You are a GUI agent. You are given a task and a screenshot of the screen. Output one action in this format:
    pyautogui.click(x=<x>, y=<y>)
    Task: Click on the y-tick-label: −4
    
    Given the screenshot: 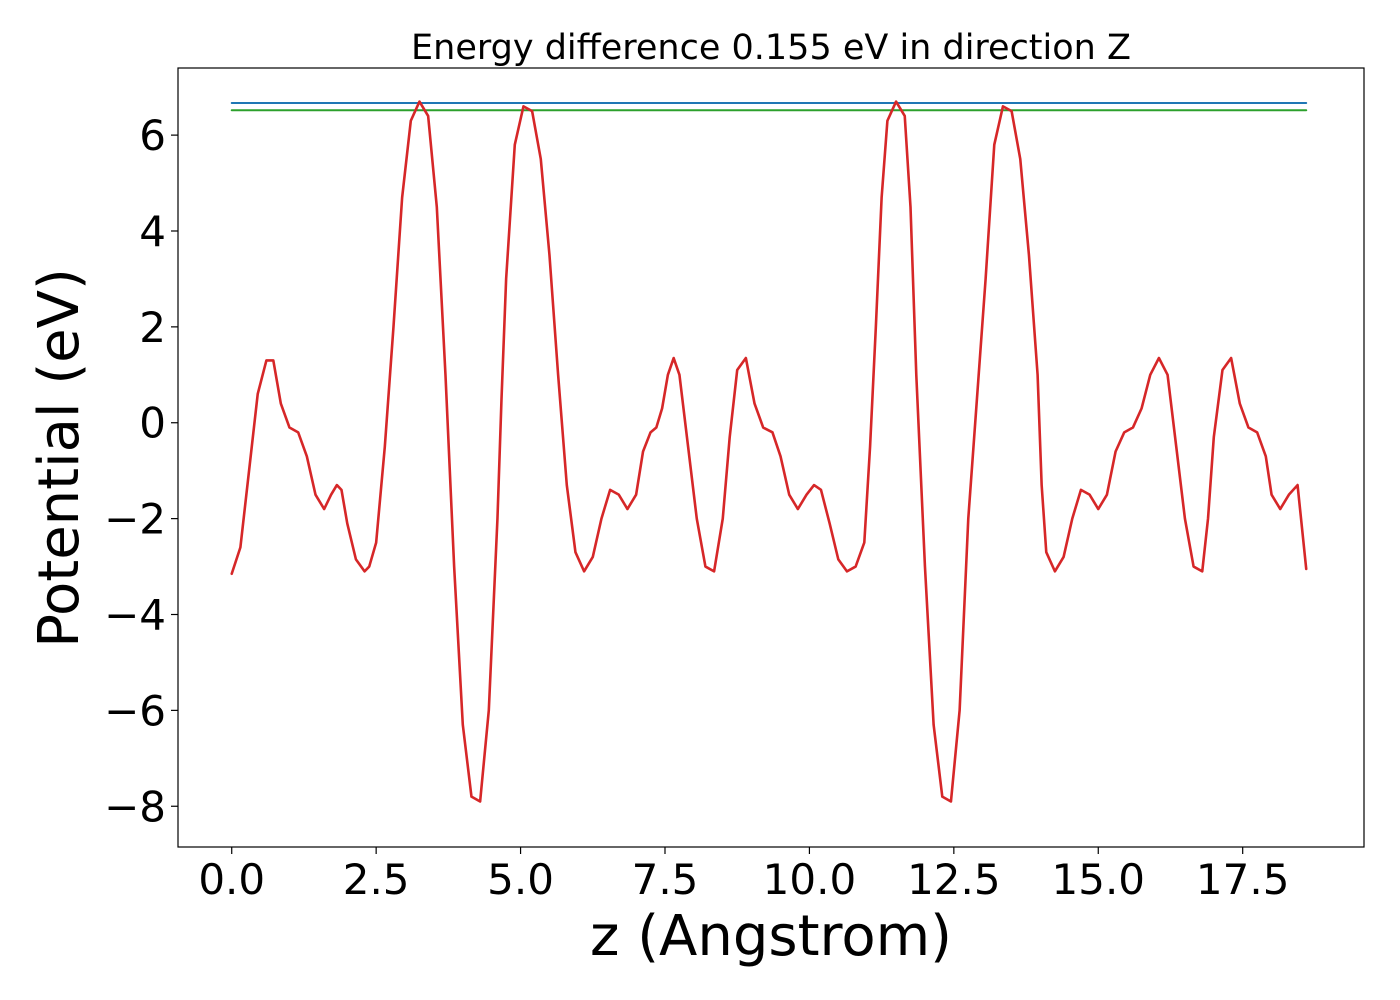 What is the action you would take?
    pyautogui.click(x=135, y=614)
    